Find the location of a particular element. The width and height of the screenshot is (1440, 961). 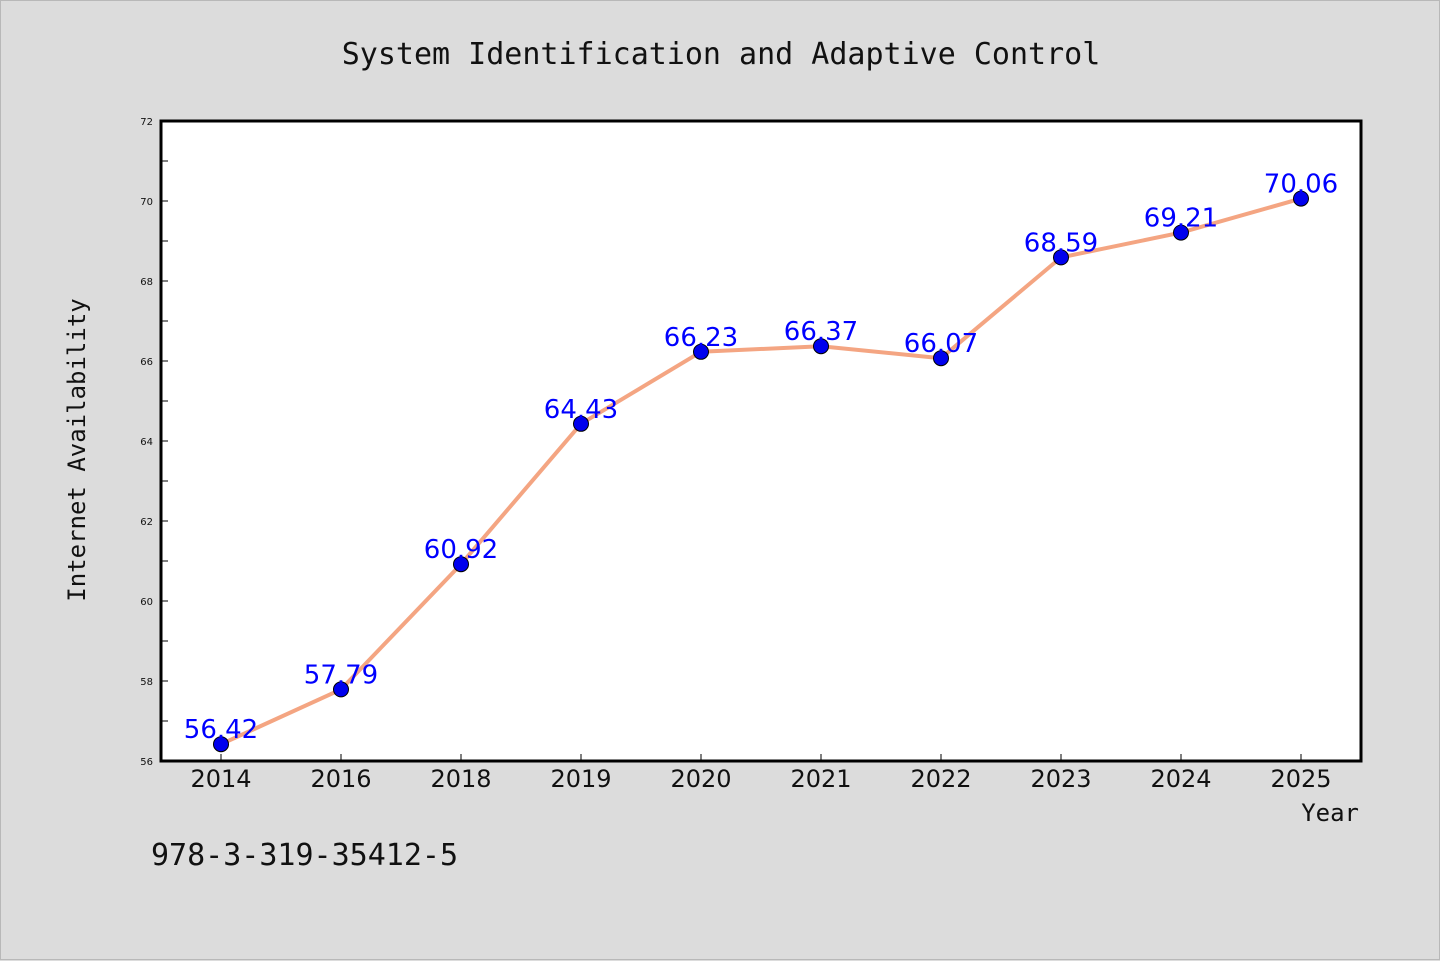

x-tick-label: 2016 is located at coordinates (340, 779).